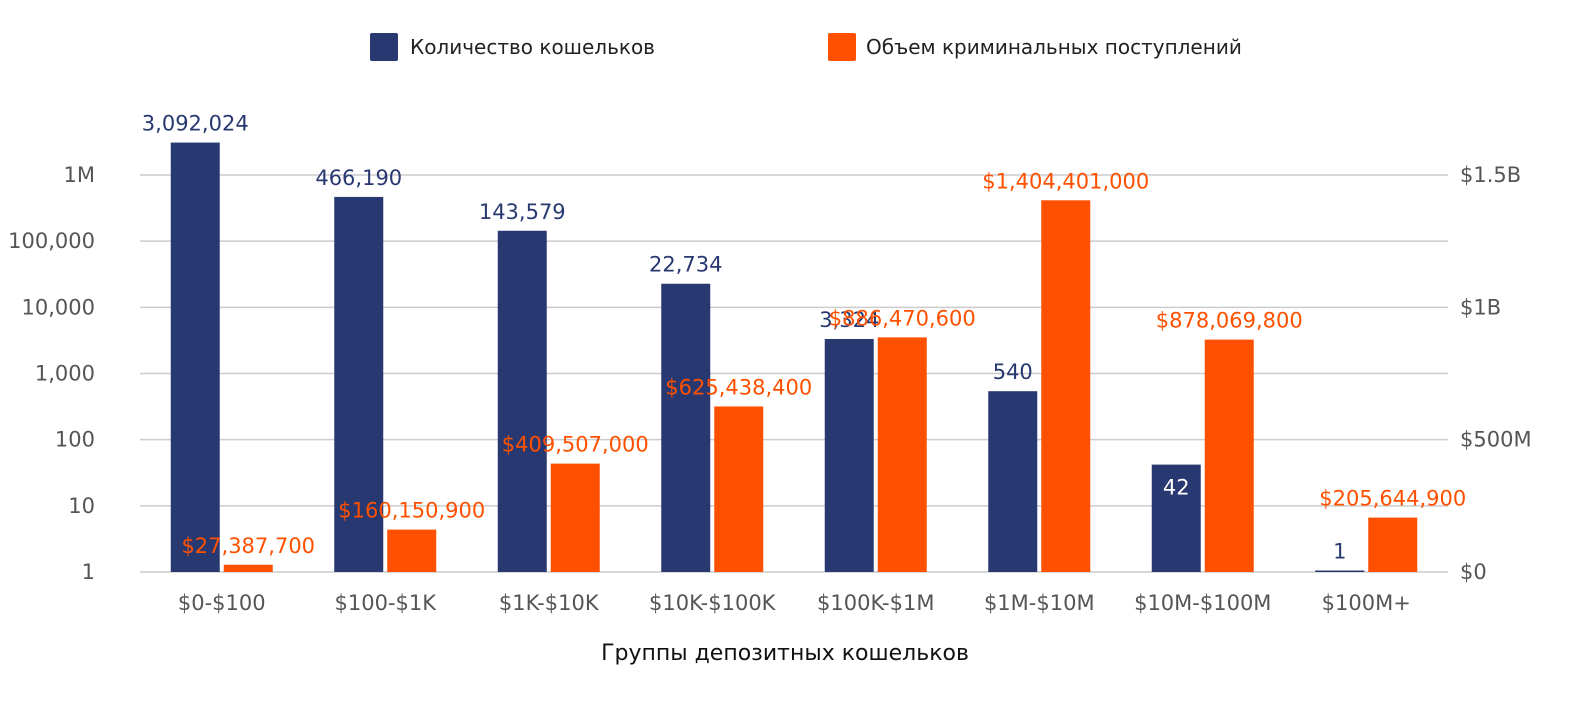 Image resolution: width=1572 pixels, height=705 pixels. What do you see at coordinates (849, 320) in the screenshot?
I see `data-label-wallet-count: 3,324` at bounding box center [849, 320].